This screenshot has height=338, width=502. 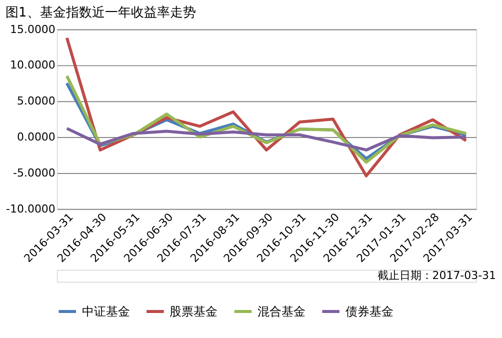 What do you see at coordinates (33, 65) in the screenshot?
I see `y-tick-label: 10.0000` at bounding box center [33, 65].